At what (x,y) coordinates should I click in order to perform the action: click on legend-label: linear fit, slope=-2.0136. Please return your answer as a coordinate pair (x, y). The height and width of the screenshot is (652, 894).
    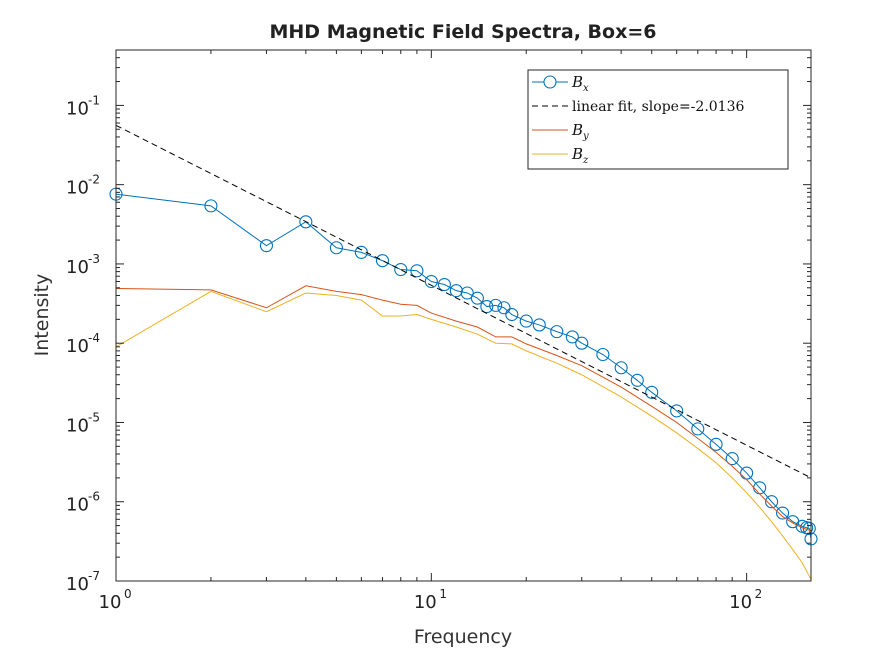
    Looking at the image, I should click on (658, 107).